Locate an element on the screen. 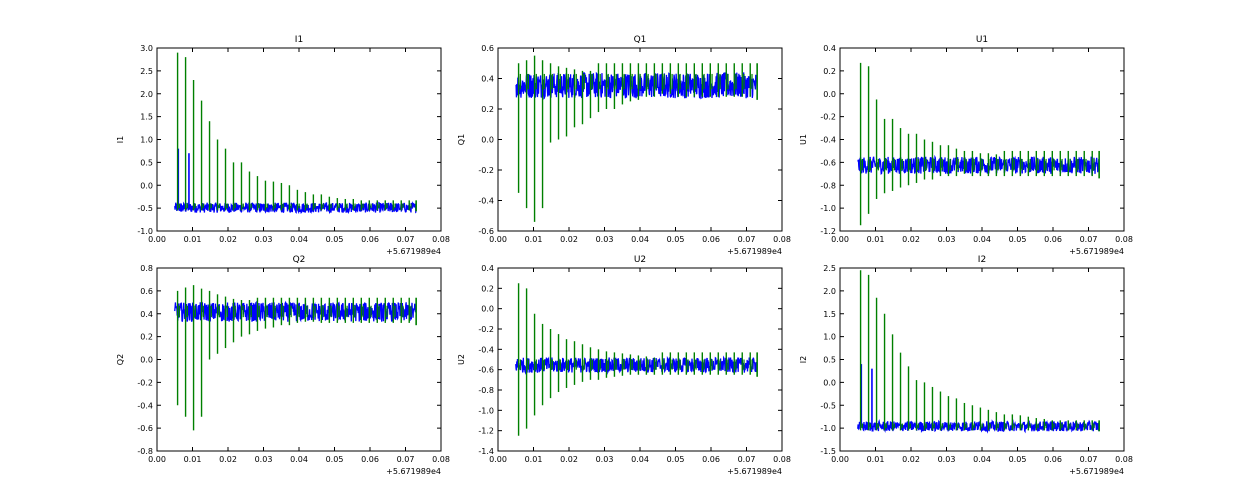  y-tick-label: 0.8 is located at coordinates (146, 268).